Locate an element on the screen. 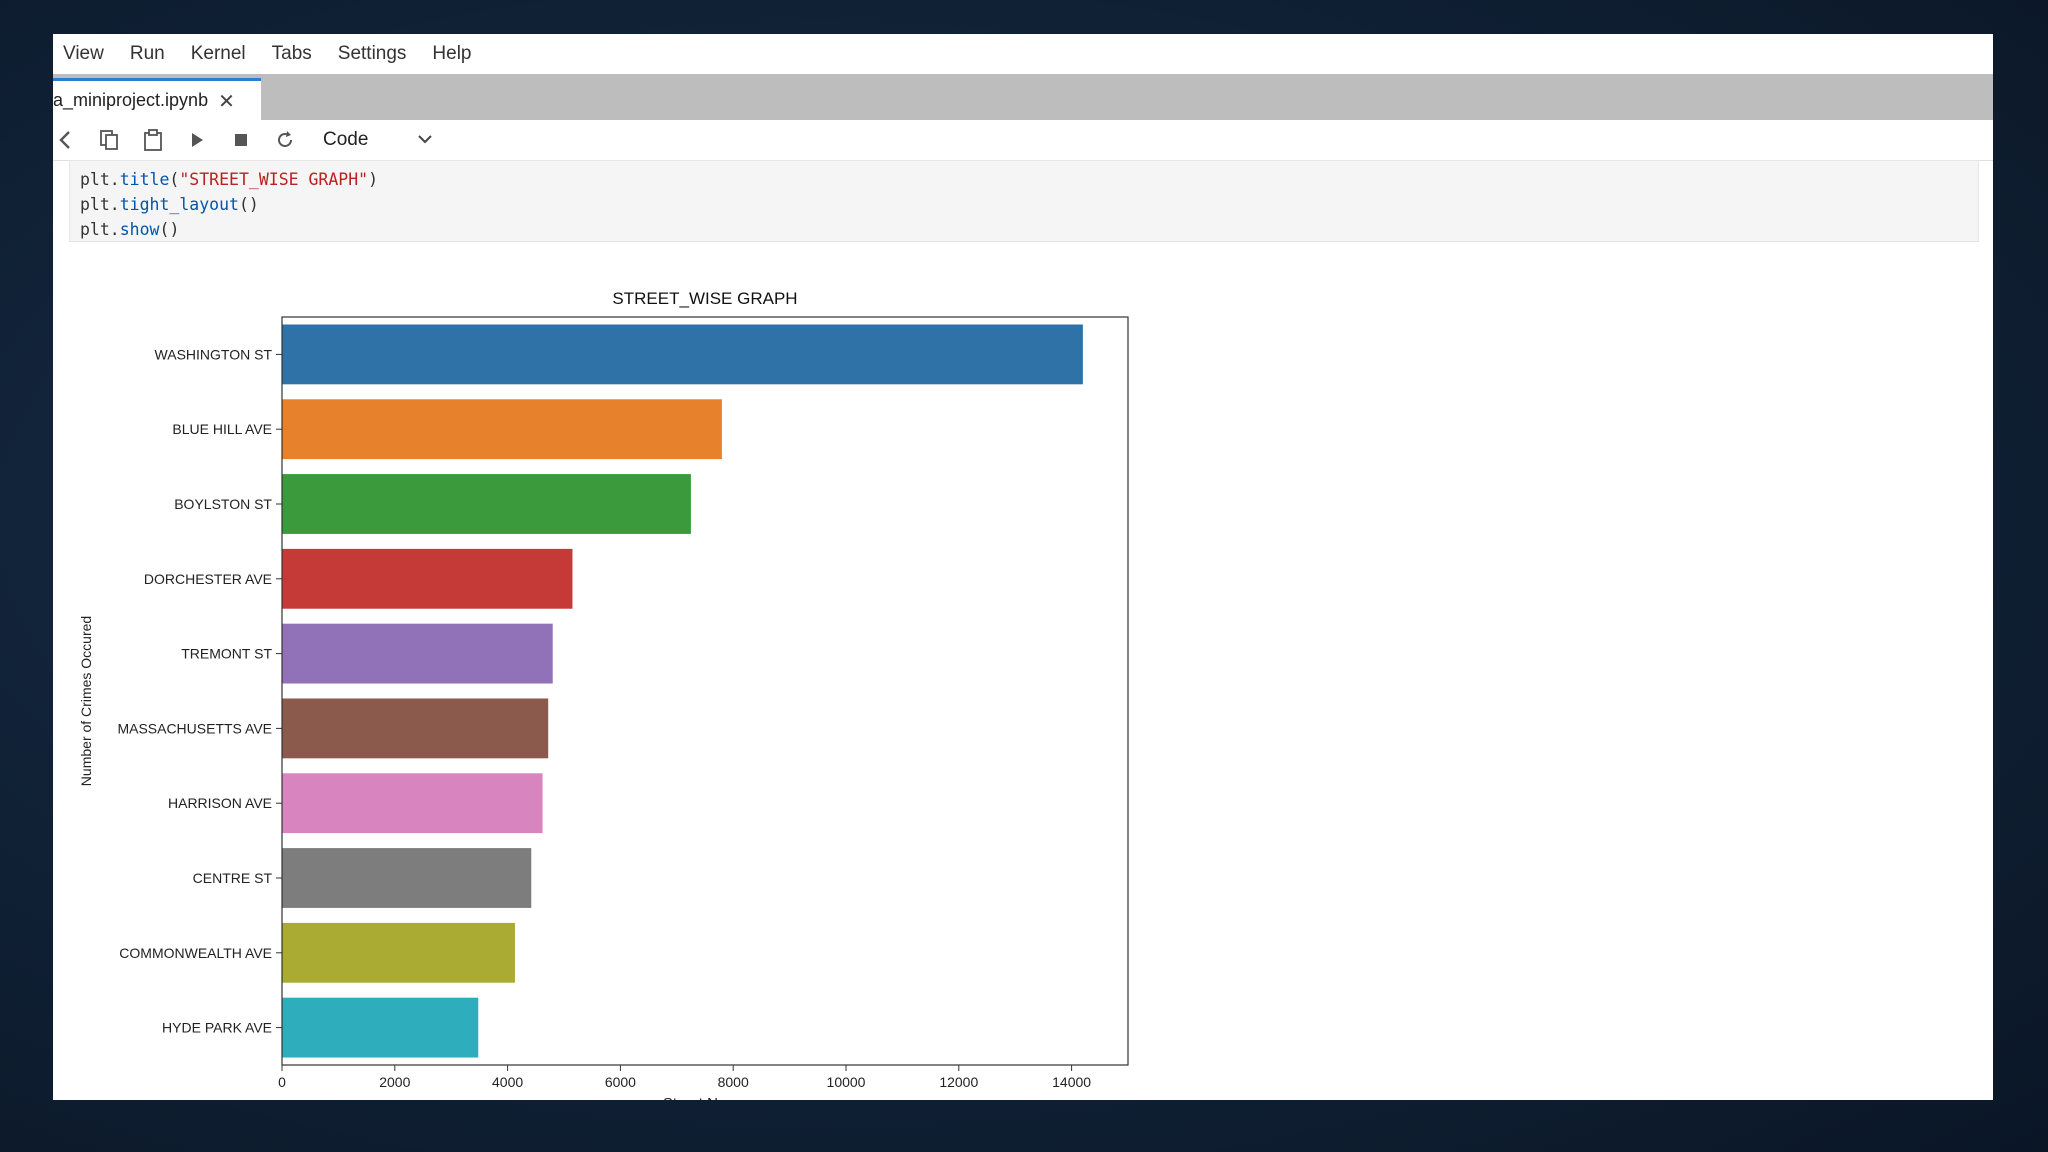  x-tick-label: 2000 is located at coordinates (394, 1082).